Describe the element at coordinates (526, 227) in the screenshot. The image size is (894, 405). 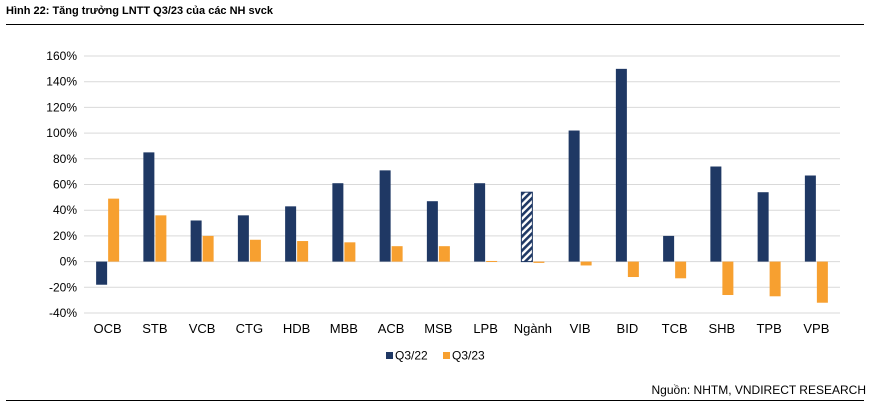
I see `bar-Q3-22-Ngành` at that location.